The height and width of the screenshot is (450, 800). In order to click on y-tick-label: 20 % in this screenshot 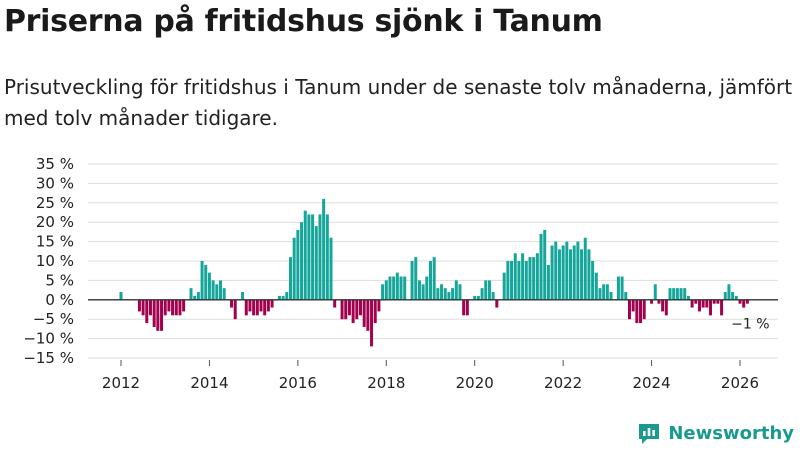, I will do `click(55, 222)`.